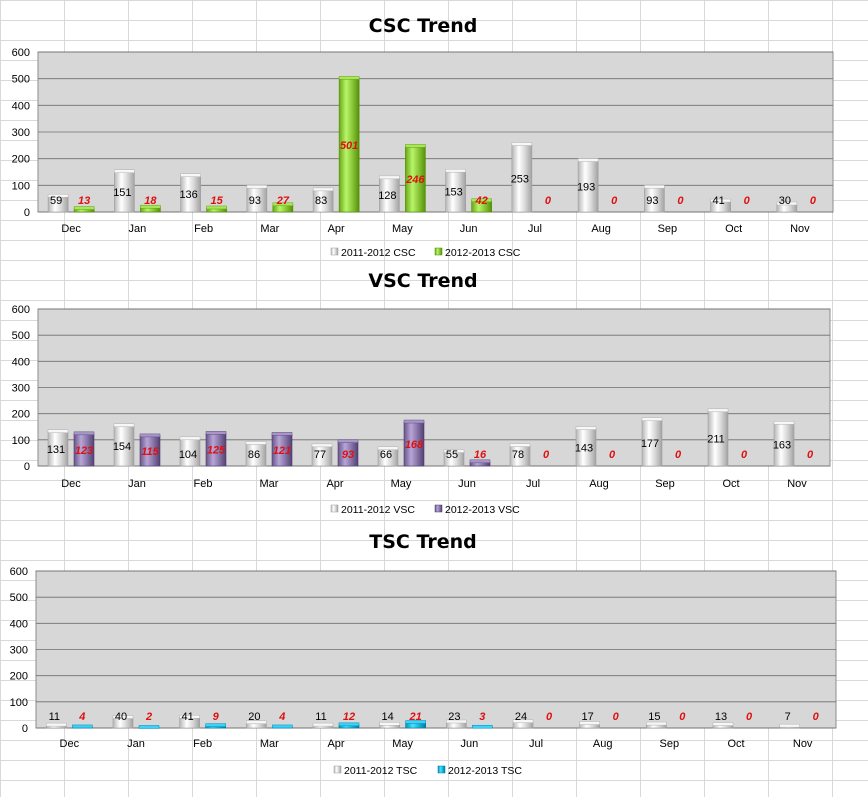 This screenshot has width=868, height=797. Describe the element at coordinates (423, 26) in the screenshot. I see `chart-title: CSC Trend` at that location.